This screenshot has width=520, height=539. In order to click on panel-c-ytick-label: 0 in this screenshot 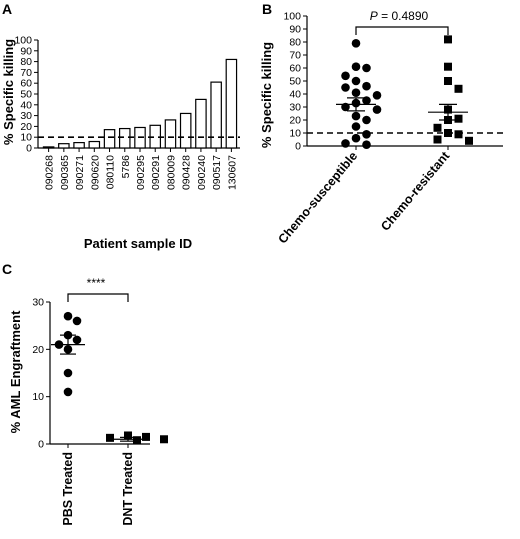, I will do `click(41, 445)`.